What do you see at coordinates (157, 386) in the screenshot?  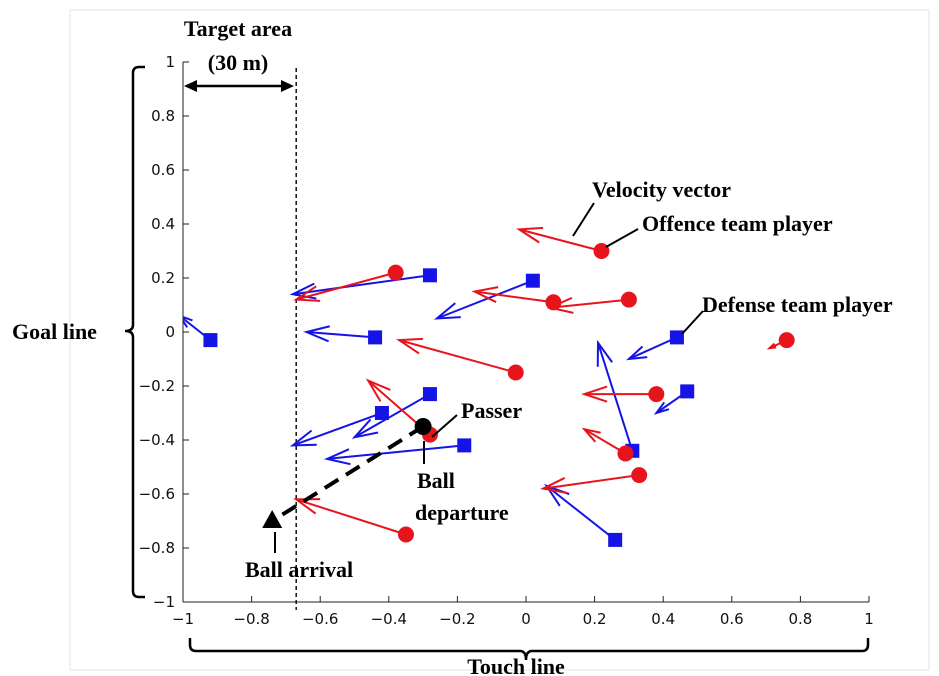 I see `y-tick-label: −0.2` at bounding box center [157, 386].